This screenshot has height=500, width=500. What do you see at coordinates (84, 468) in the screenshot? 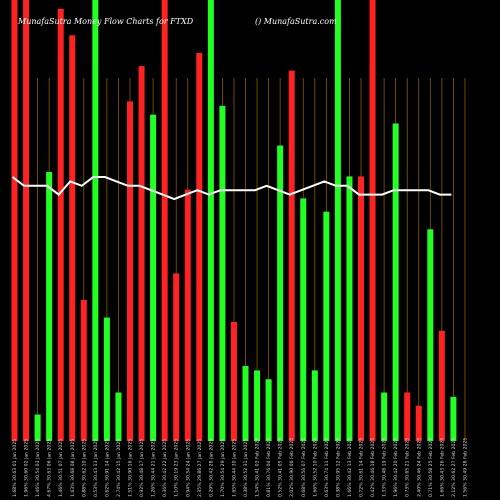
I see `x-tick-label: 0.88% 30.62 10 Jan 2025` at bounding box center [84, 468].